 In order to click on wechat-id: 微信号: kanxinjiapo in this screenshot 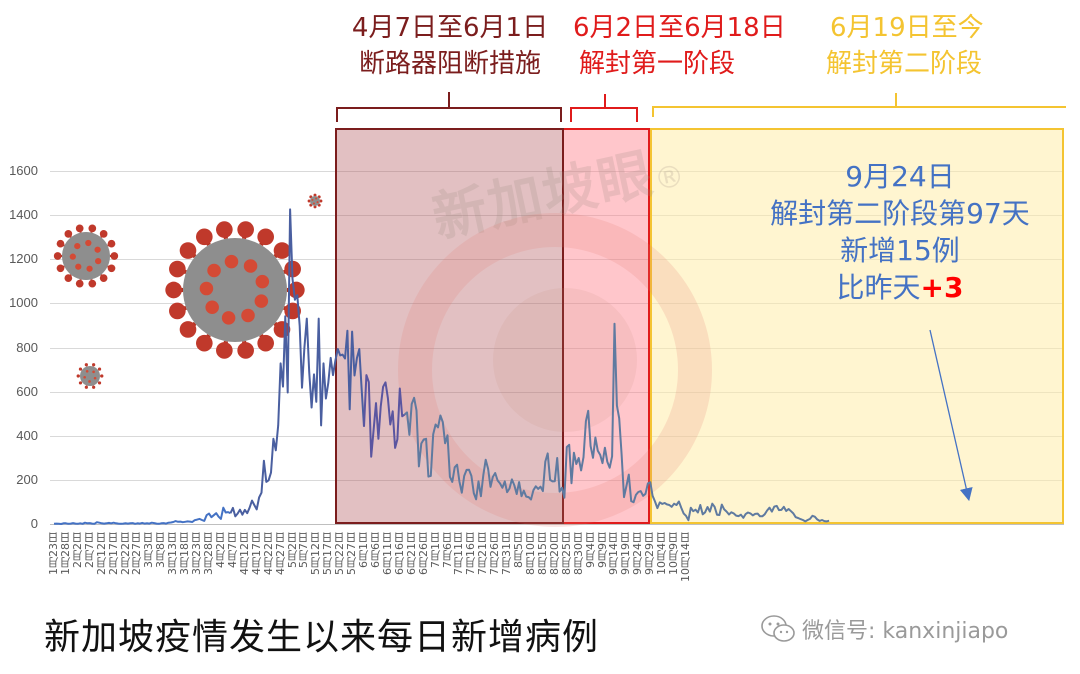, I will do `click(884, 629)`.